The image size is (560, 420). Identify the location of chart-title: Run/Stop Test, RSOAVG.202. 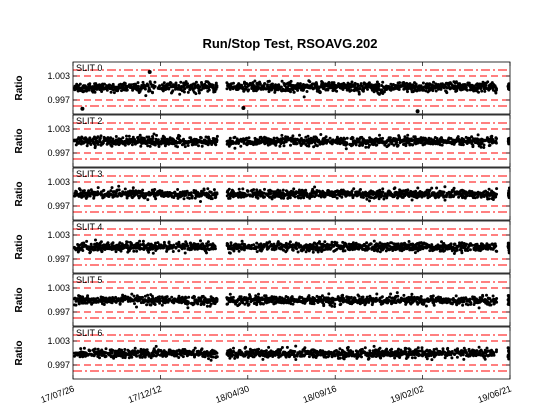
(289, 43).